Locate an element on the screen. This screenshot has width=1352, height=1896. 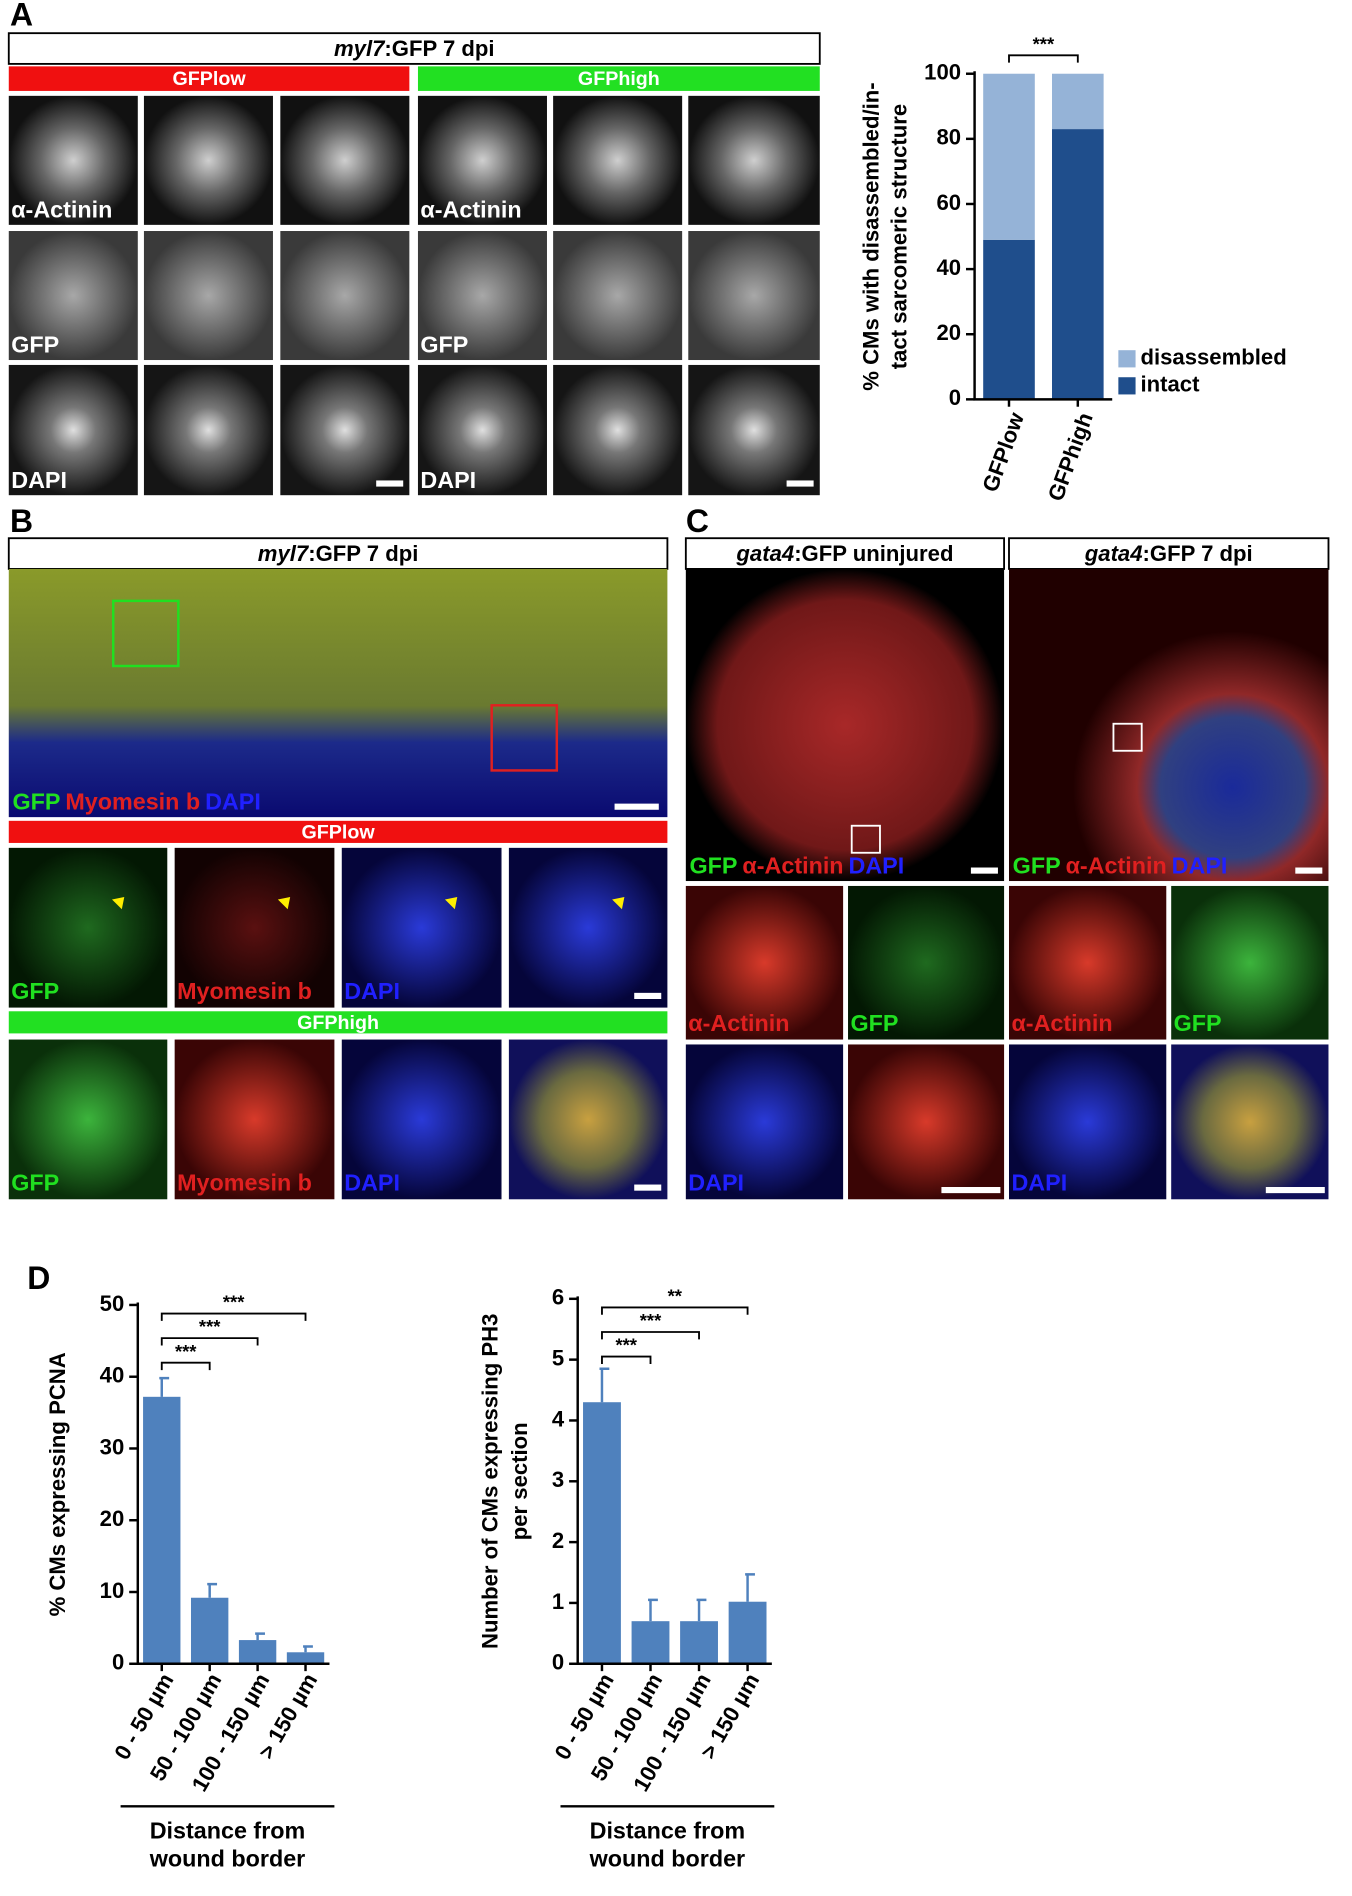
legend-swatch is located at coordinates (1127, 359).